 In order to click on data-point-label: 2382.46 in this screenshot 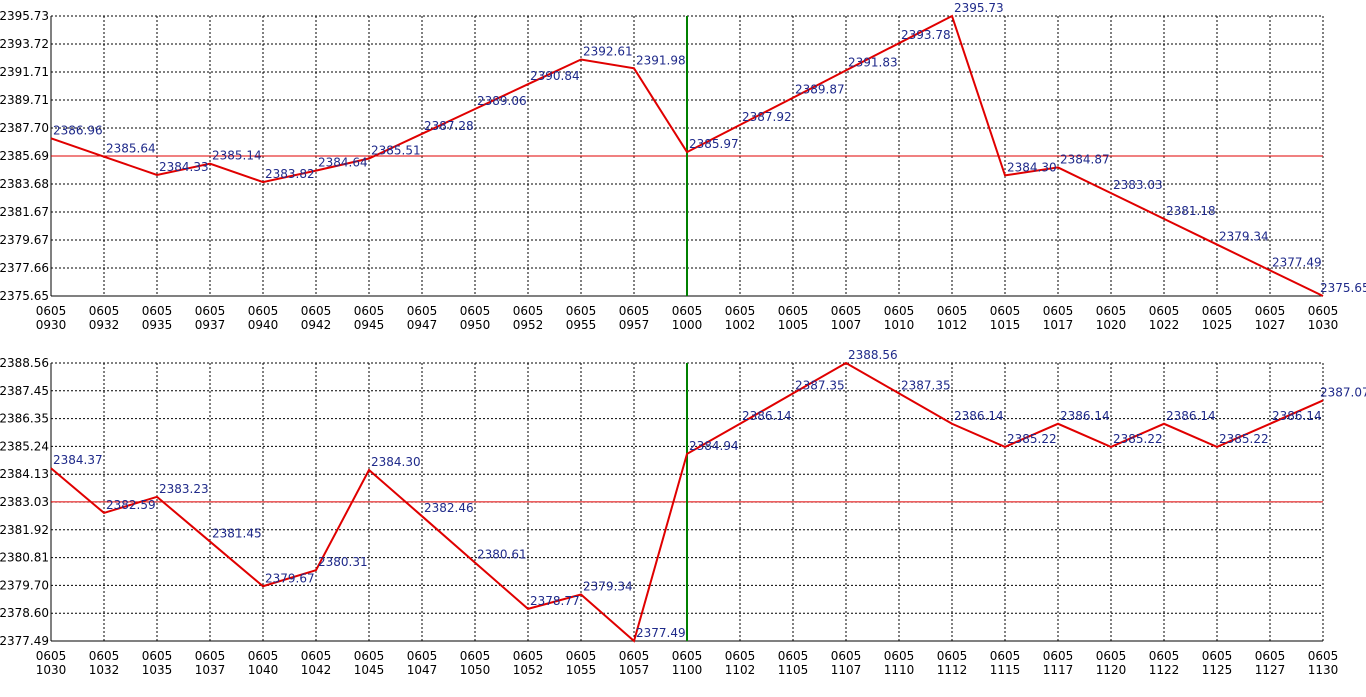, I will do `click(449, 508)`.